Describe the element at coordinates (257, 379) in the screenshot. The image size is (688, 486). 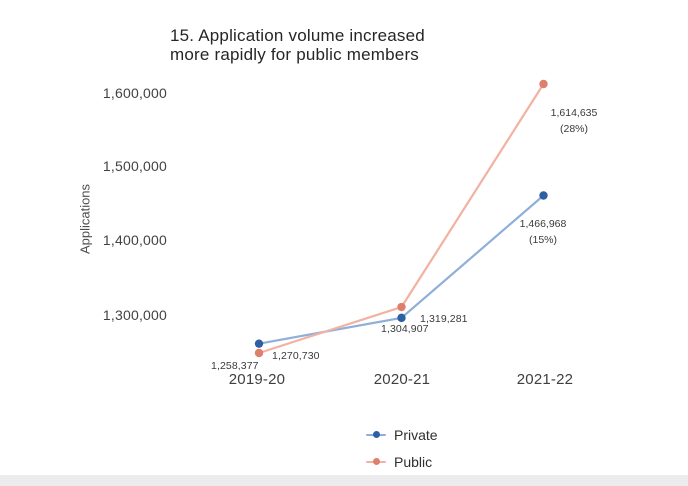
I see `x-tick-2019-20: 2019-20` at that location.